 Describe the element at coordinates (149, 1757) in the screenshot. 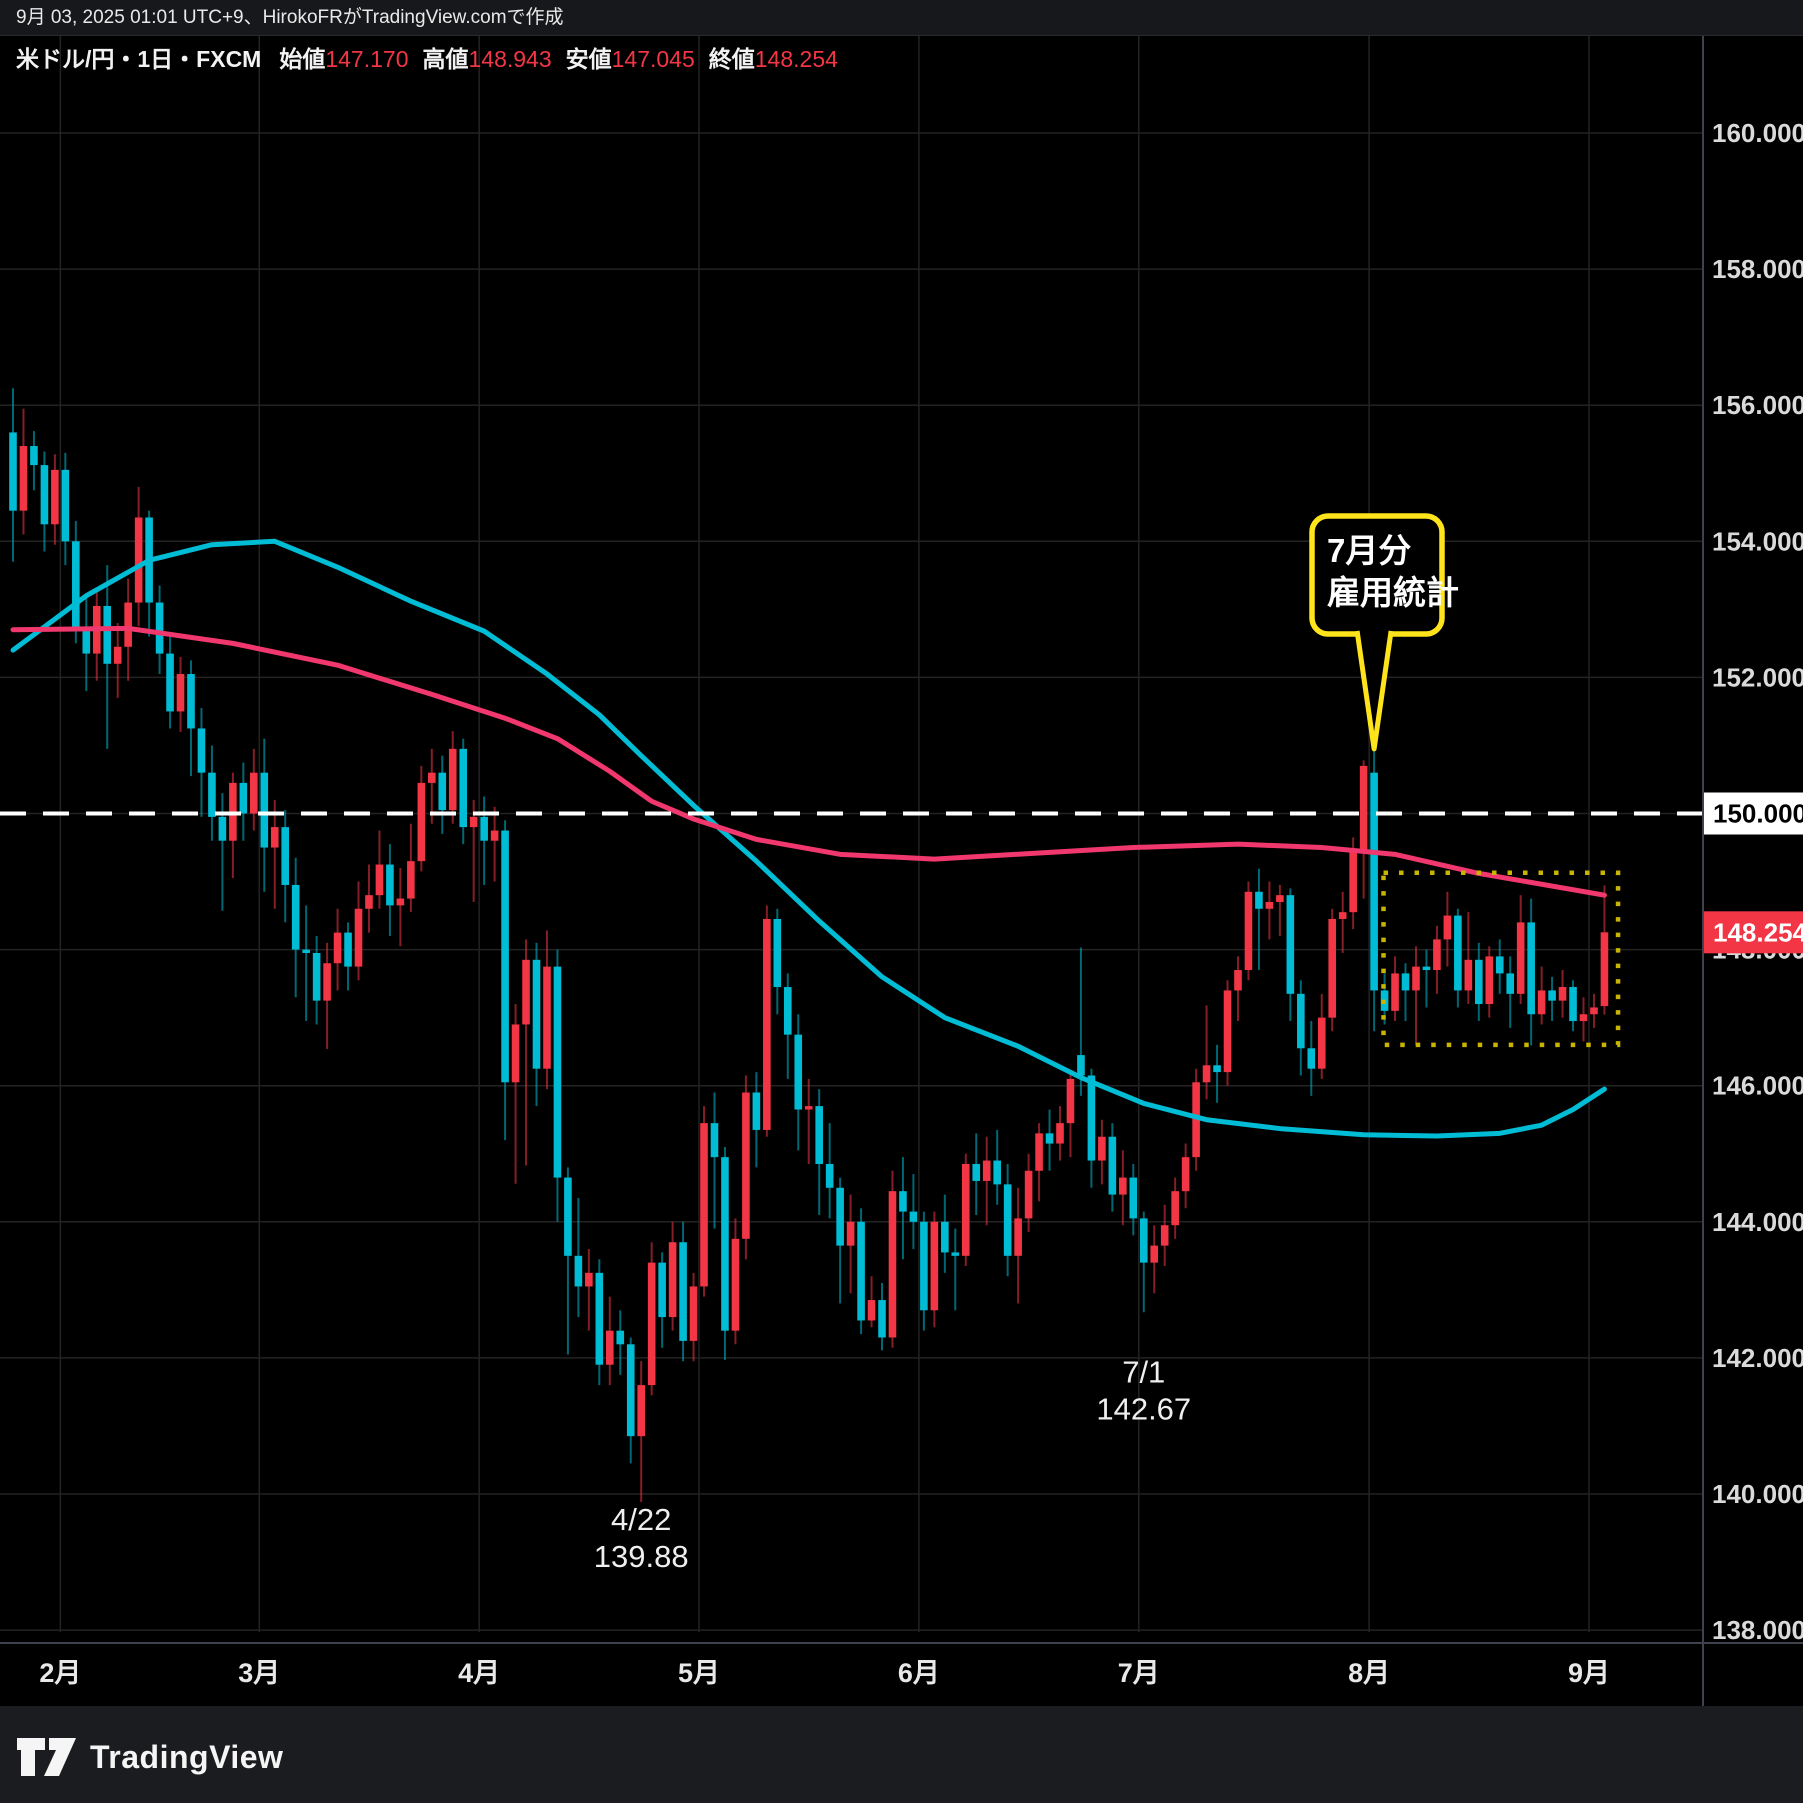

I see `tradingview-watermark: TradingView` at that location.